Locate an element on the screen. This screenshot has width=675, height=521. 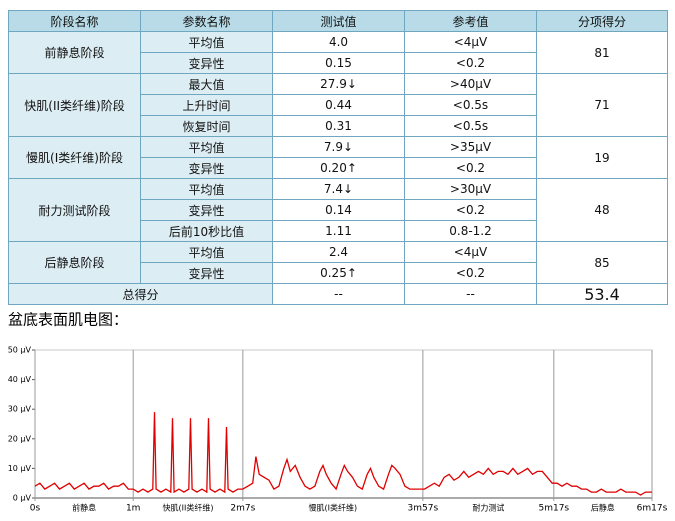
x-tick-label: 5m17s is located at coordinates (553, 509).